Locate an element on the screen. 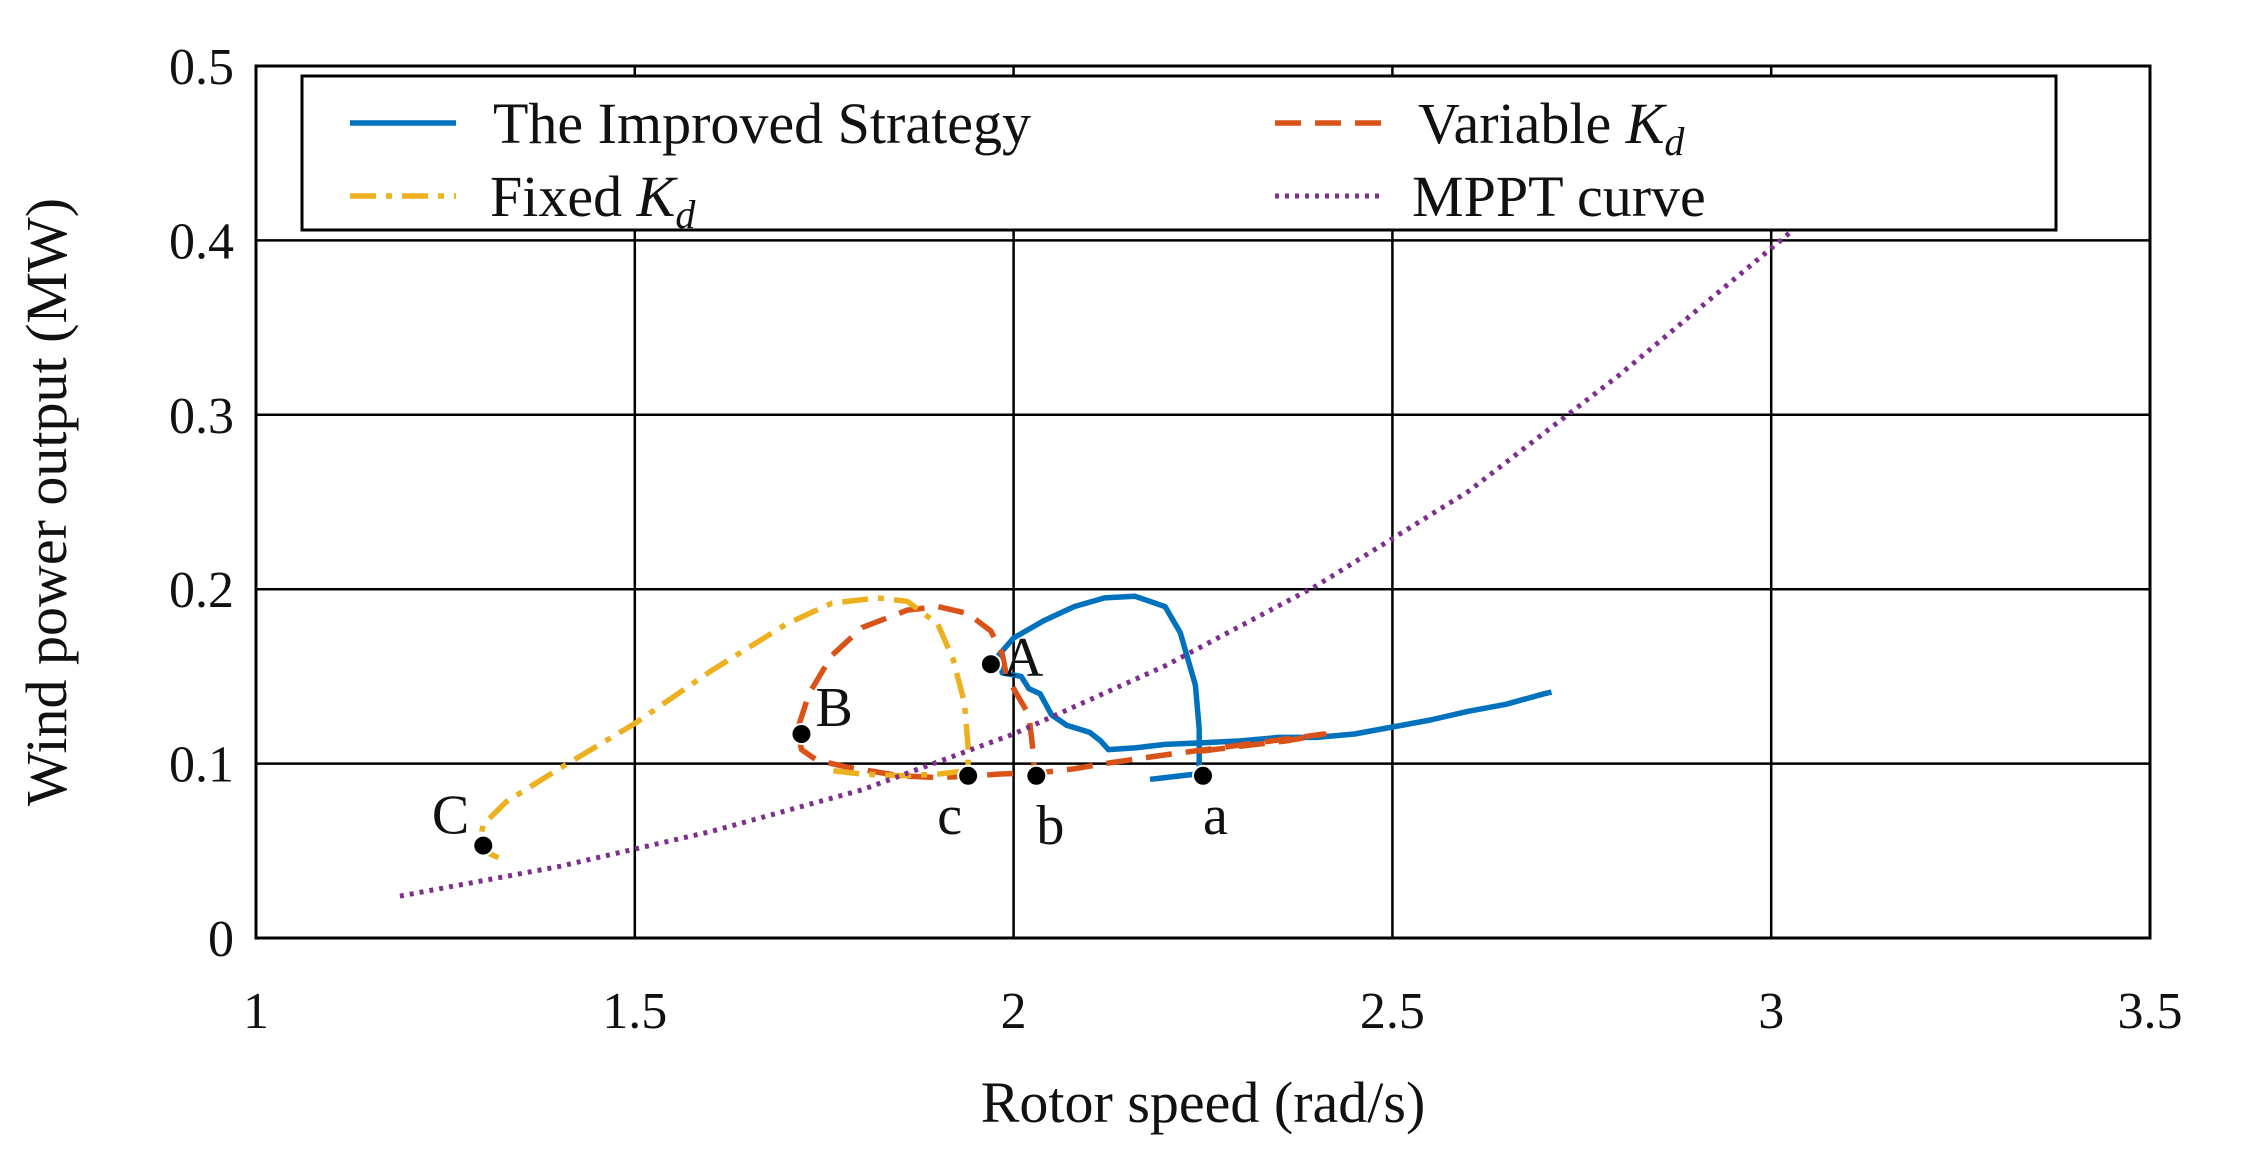 The width and height of the screenshot is (2243, 1173). point-label-A: A is located at coordinates (1023, 658).